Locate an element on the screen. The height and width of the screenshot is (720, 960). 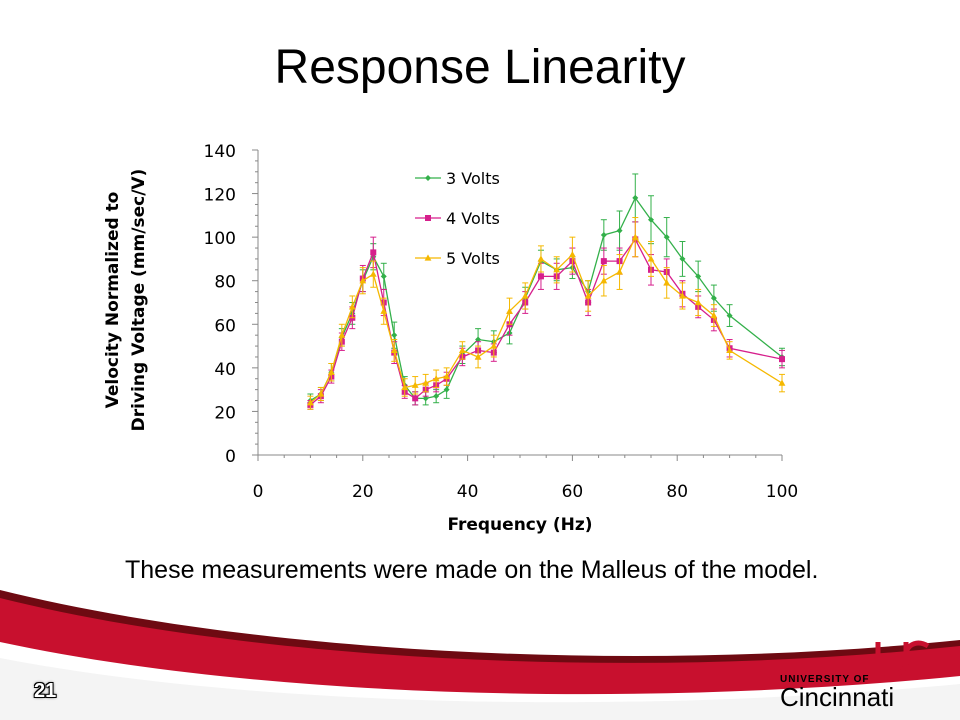
university-logo: UNIVERSITY OF Cincinnati is located at coordinates (860, 675).